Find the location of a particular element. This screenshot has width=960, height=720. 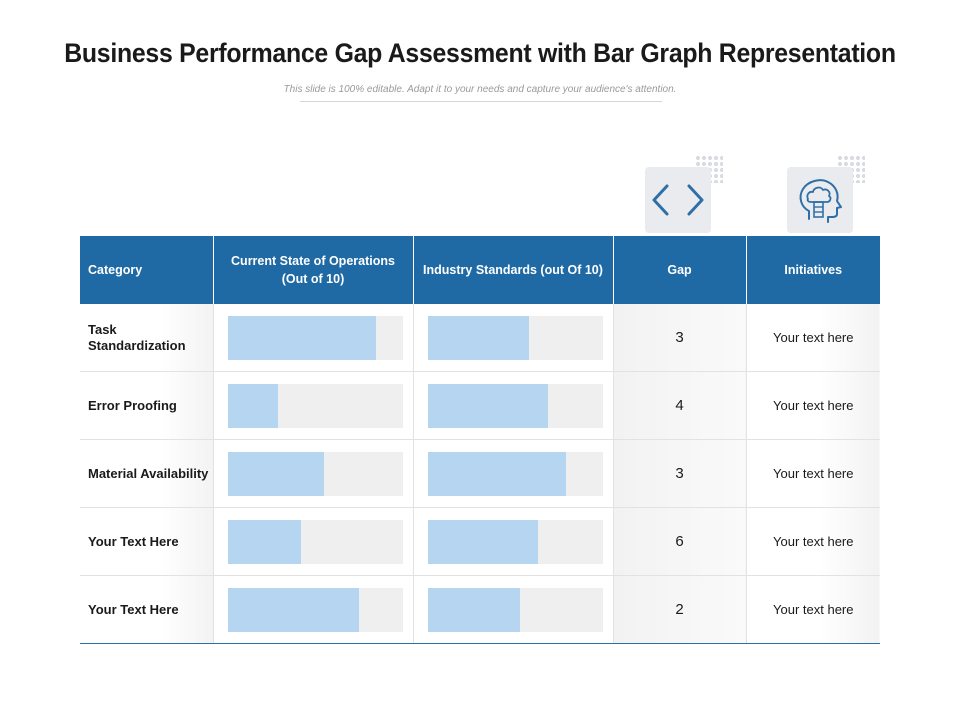

table-row: Error Proofing 4 Your text here is located at coordinates (480, 405).